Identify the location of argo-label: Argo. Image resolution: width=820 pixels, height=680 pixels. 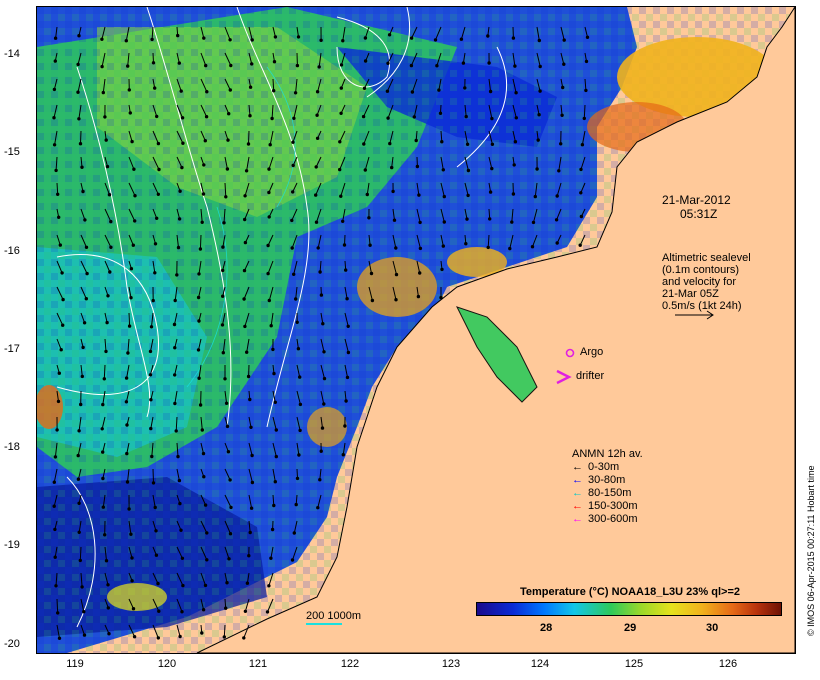
(592, 352).